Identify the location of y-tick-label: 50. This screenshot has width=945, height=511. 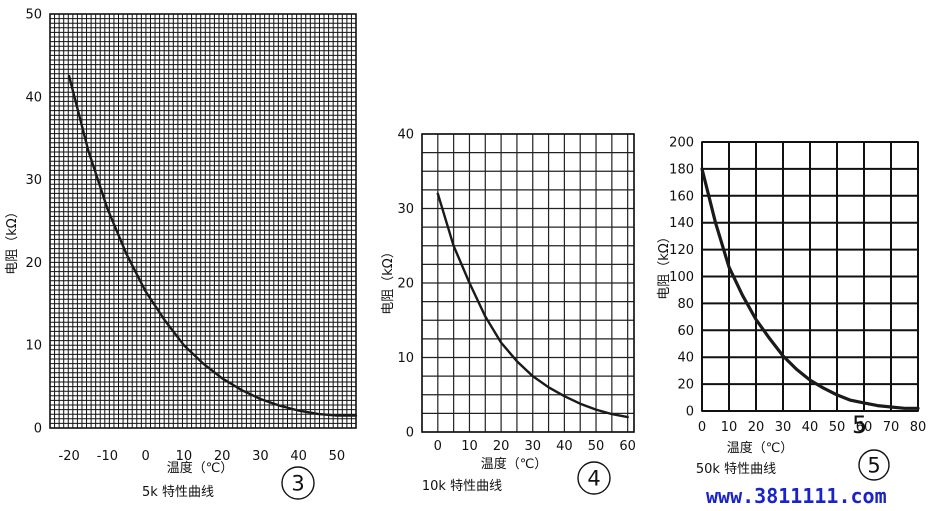
(33, 15).